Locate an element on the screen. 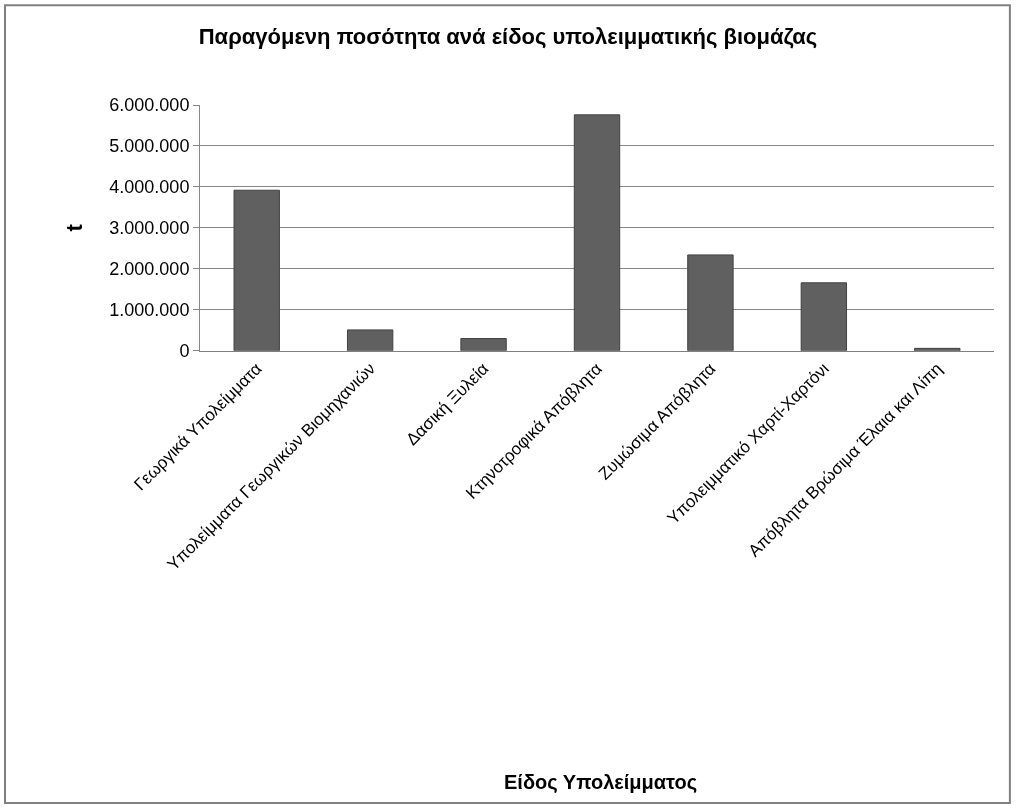  y-tick-label: 0 is located at coordinates (184, 351).